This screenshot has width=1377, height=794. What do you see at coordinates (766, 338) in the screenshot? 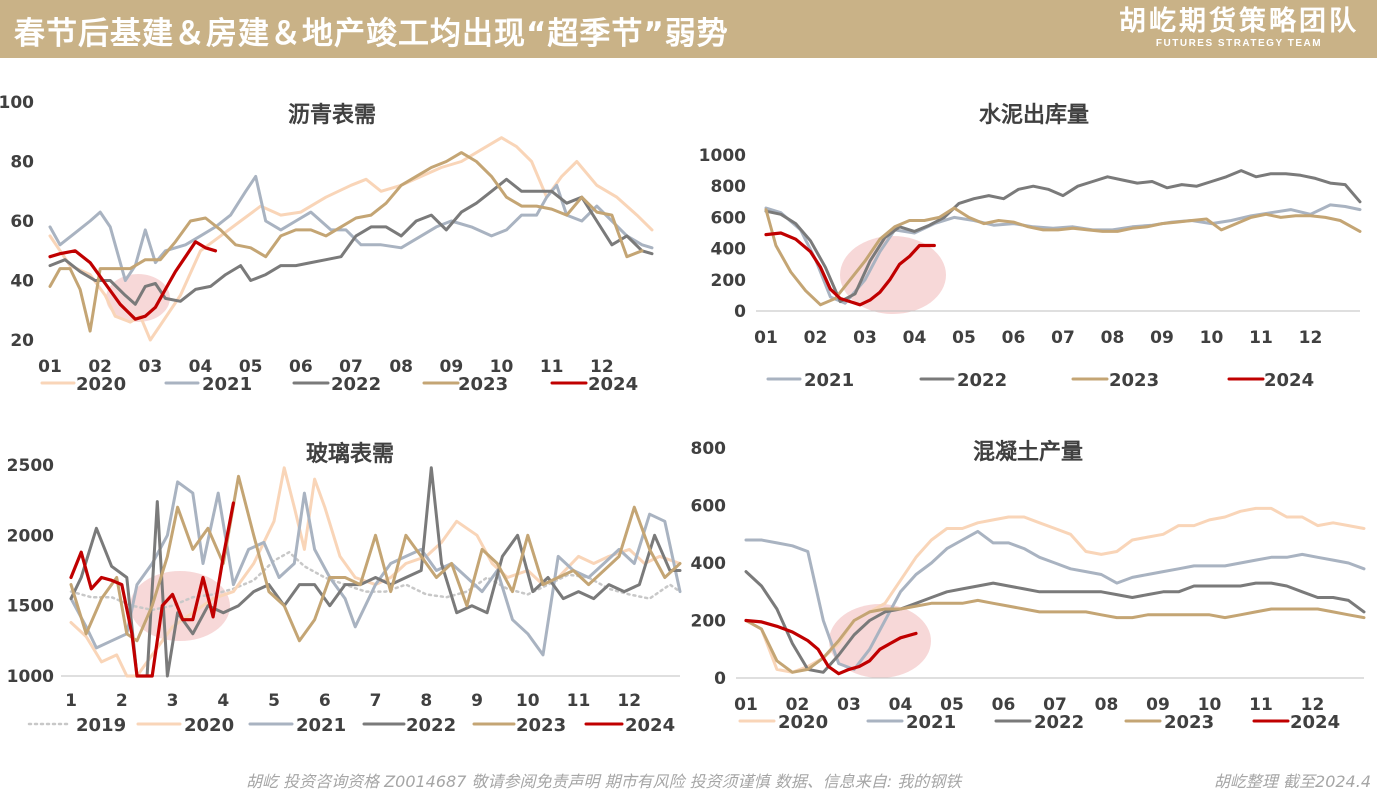
I see `cement-x-tick: 01` at bounding box center [766, 338].